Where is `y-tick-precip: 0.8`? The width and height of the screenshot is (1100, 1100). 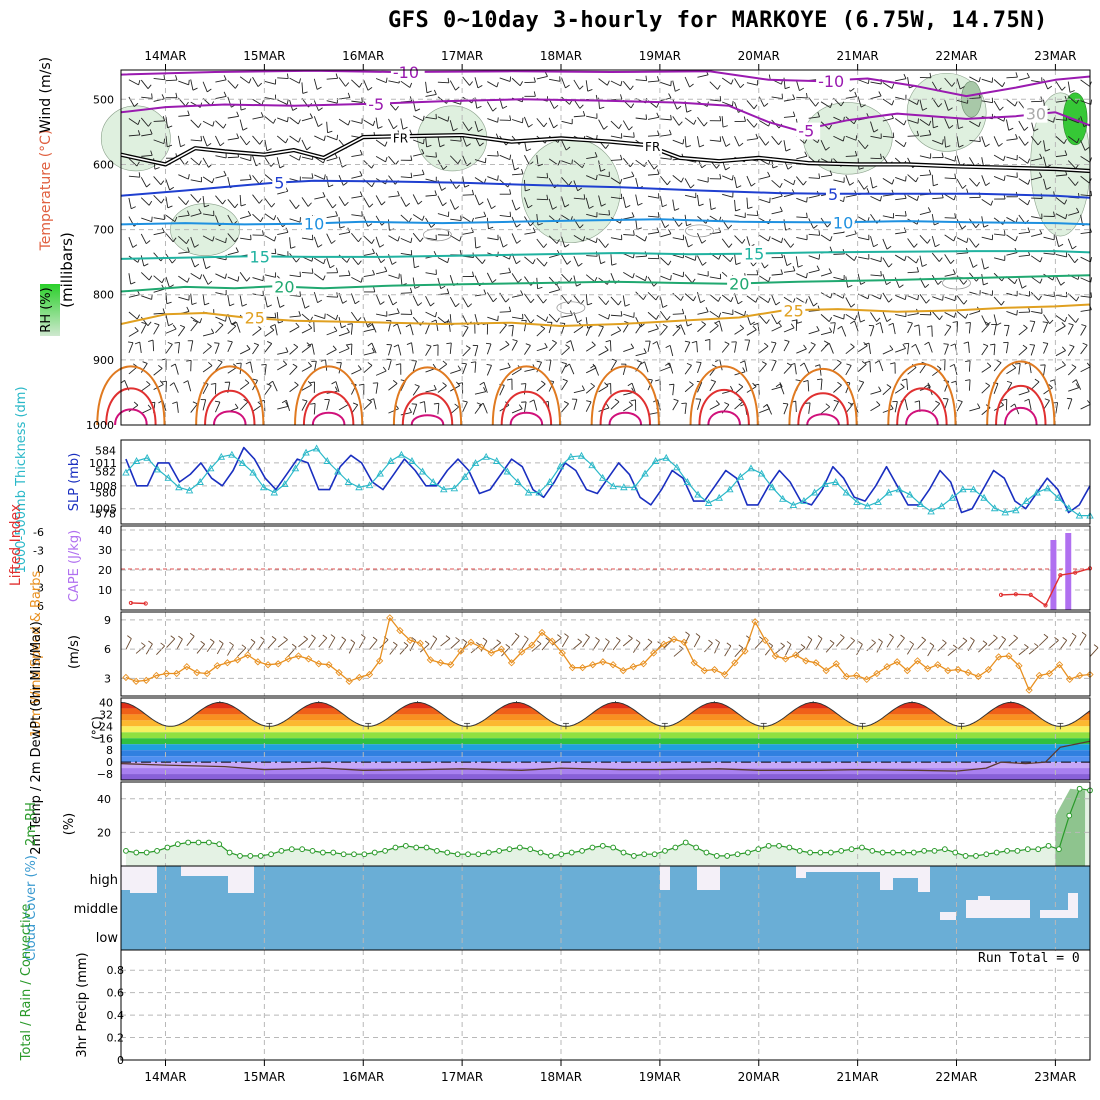
y-tick-precip: 0.8 is located at coordinates (116, 970).